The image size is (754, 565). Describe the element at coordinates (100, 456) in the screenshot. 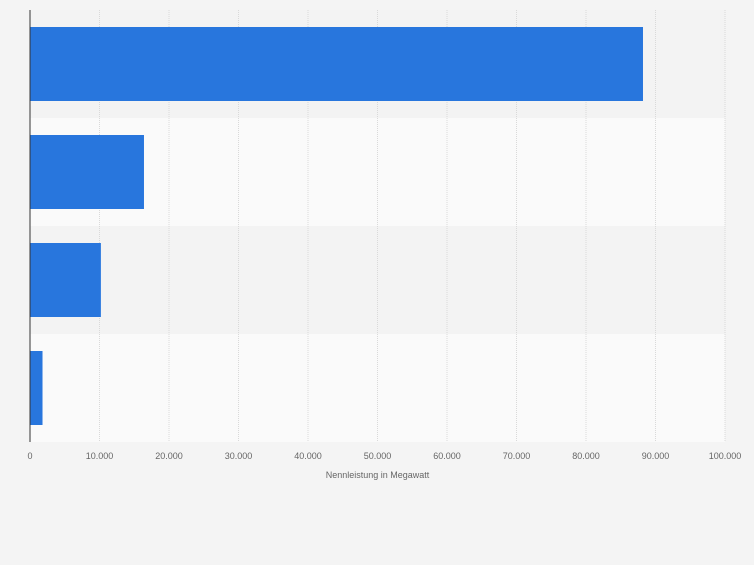

I see `x-tick-label: 10.000` at that location.